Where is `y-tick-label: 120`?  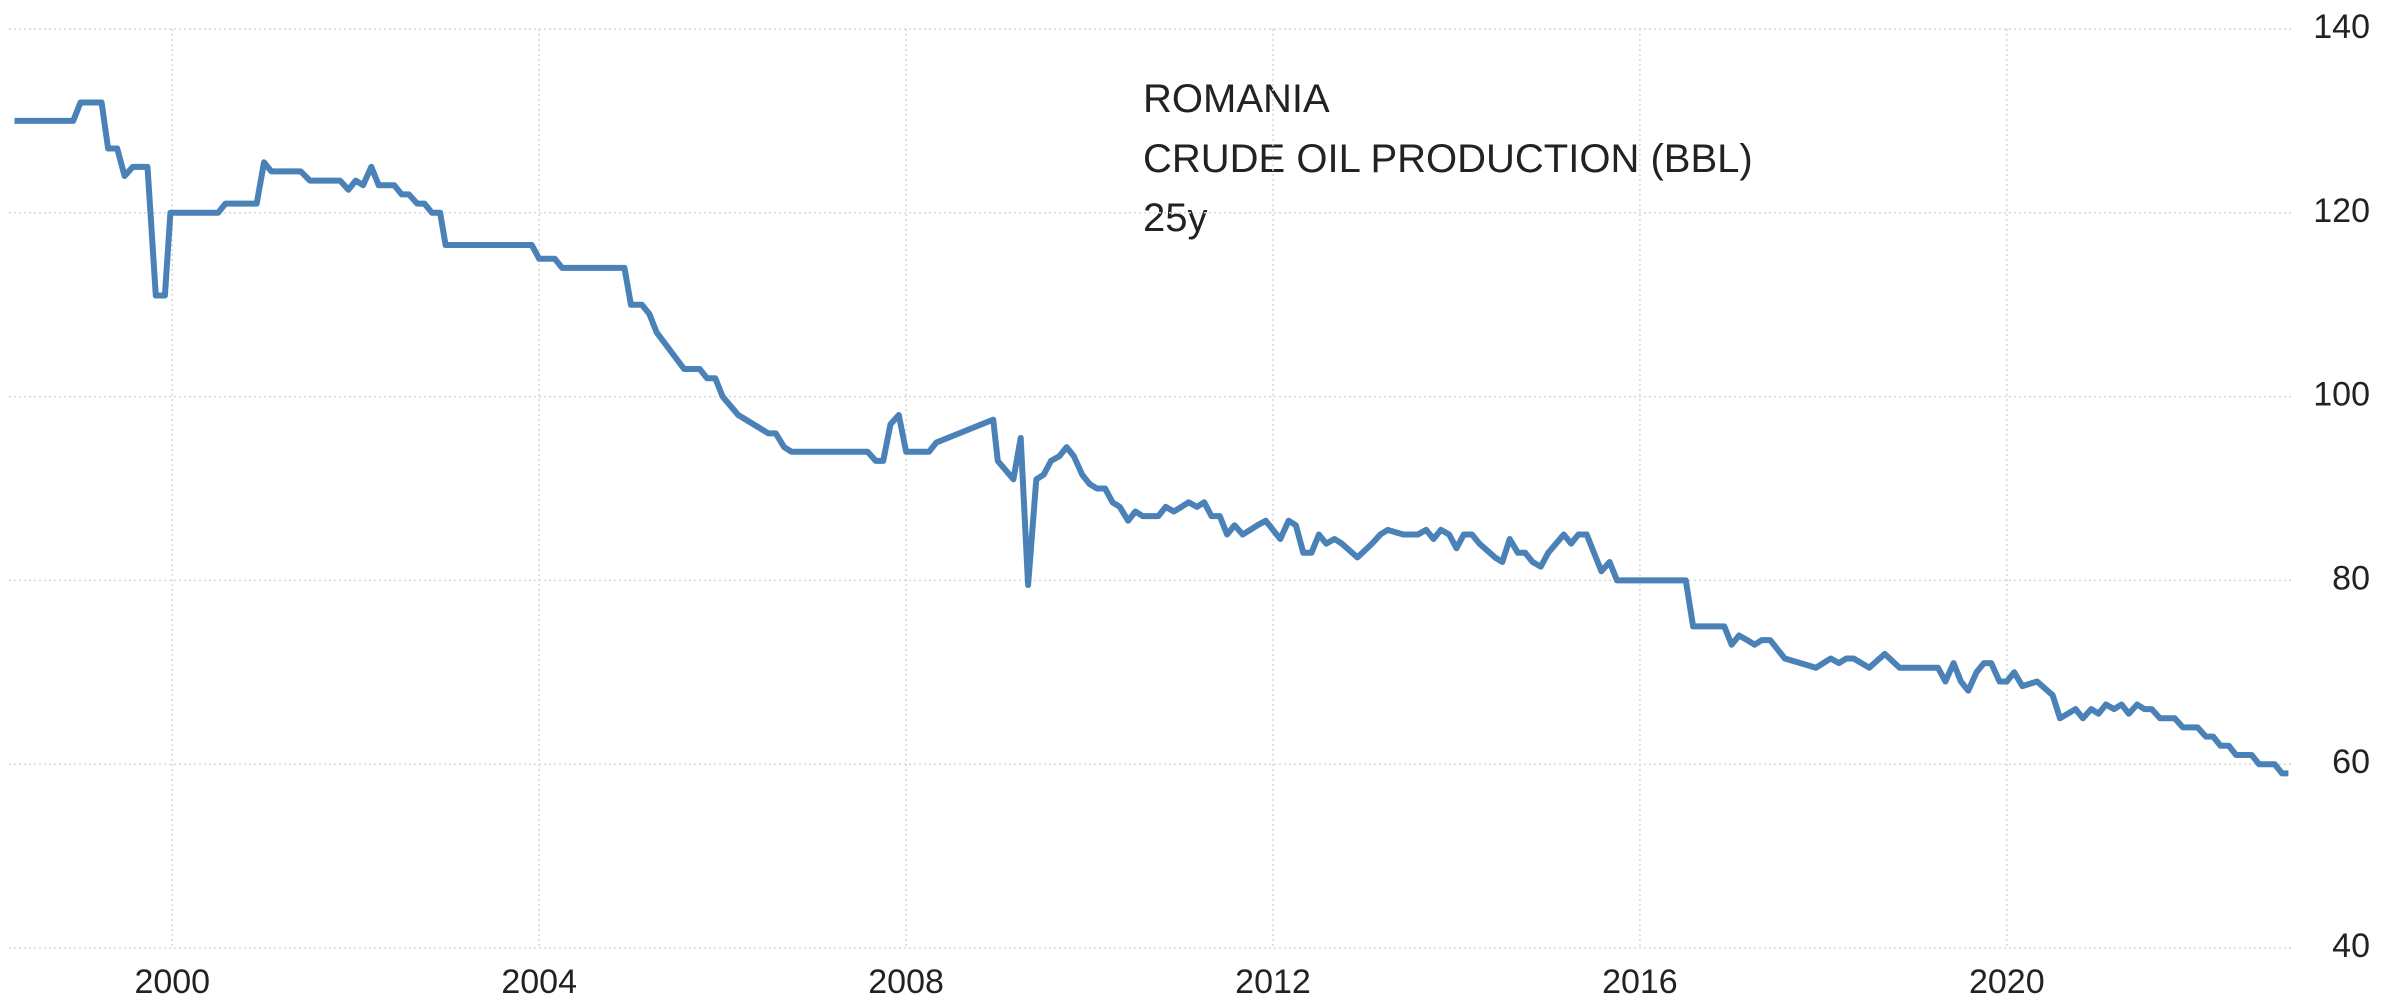
y-tick-label: 120 is located at coordinates (2341, 211).